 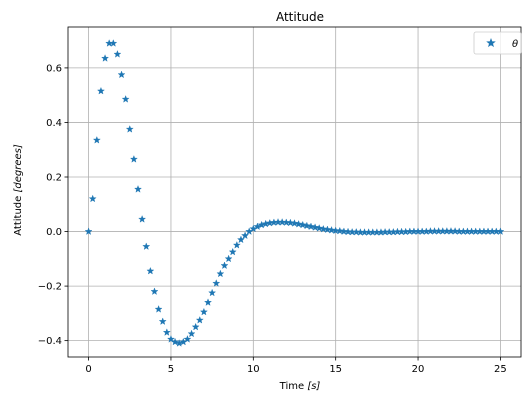 What do you see at coordinates (515, 44) in the screenshot?
I see `legend-label: θ` at bounding box center [515, 44].